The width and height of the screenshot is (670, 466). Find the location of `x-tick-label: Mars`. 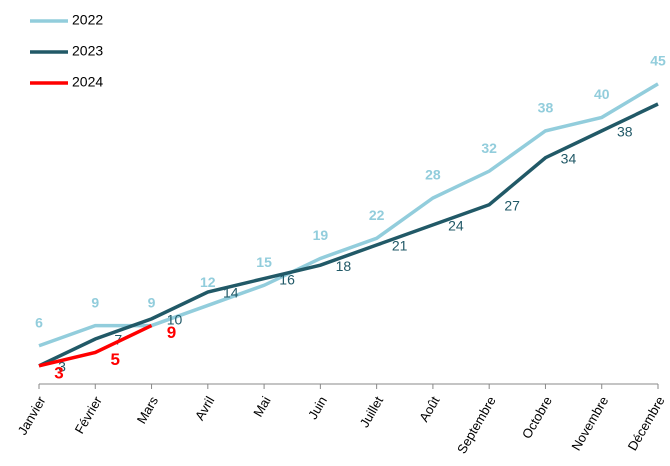

x-tick-label: Mars is located at coordinates (148, 409).